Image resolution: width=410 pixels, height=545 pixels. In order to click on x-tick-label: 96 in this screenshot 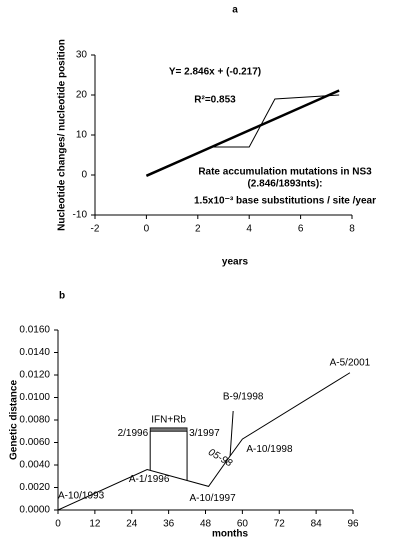, I will do `click(353, 524)`.